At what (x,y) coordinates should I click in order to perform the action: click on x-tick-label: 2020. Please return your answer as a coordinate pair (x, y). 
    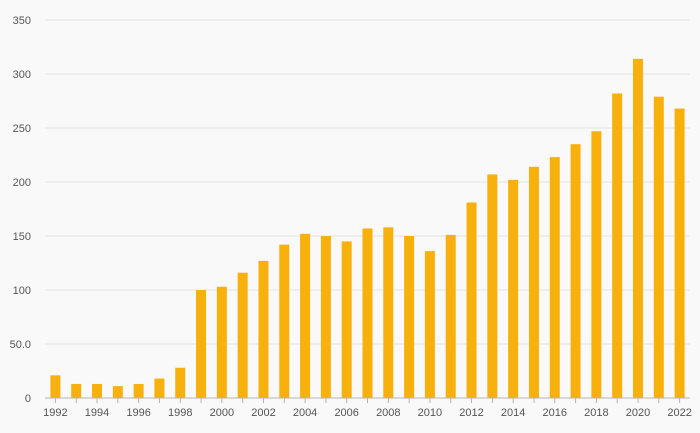
    Looking at the image, I should click on (638, 413).